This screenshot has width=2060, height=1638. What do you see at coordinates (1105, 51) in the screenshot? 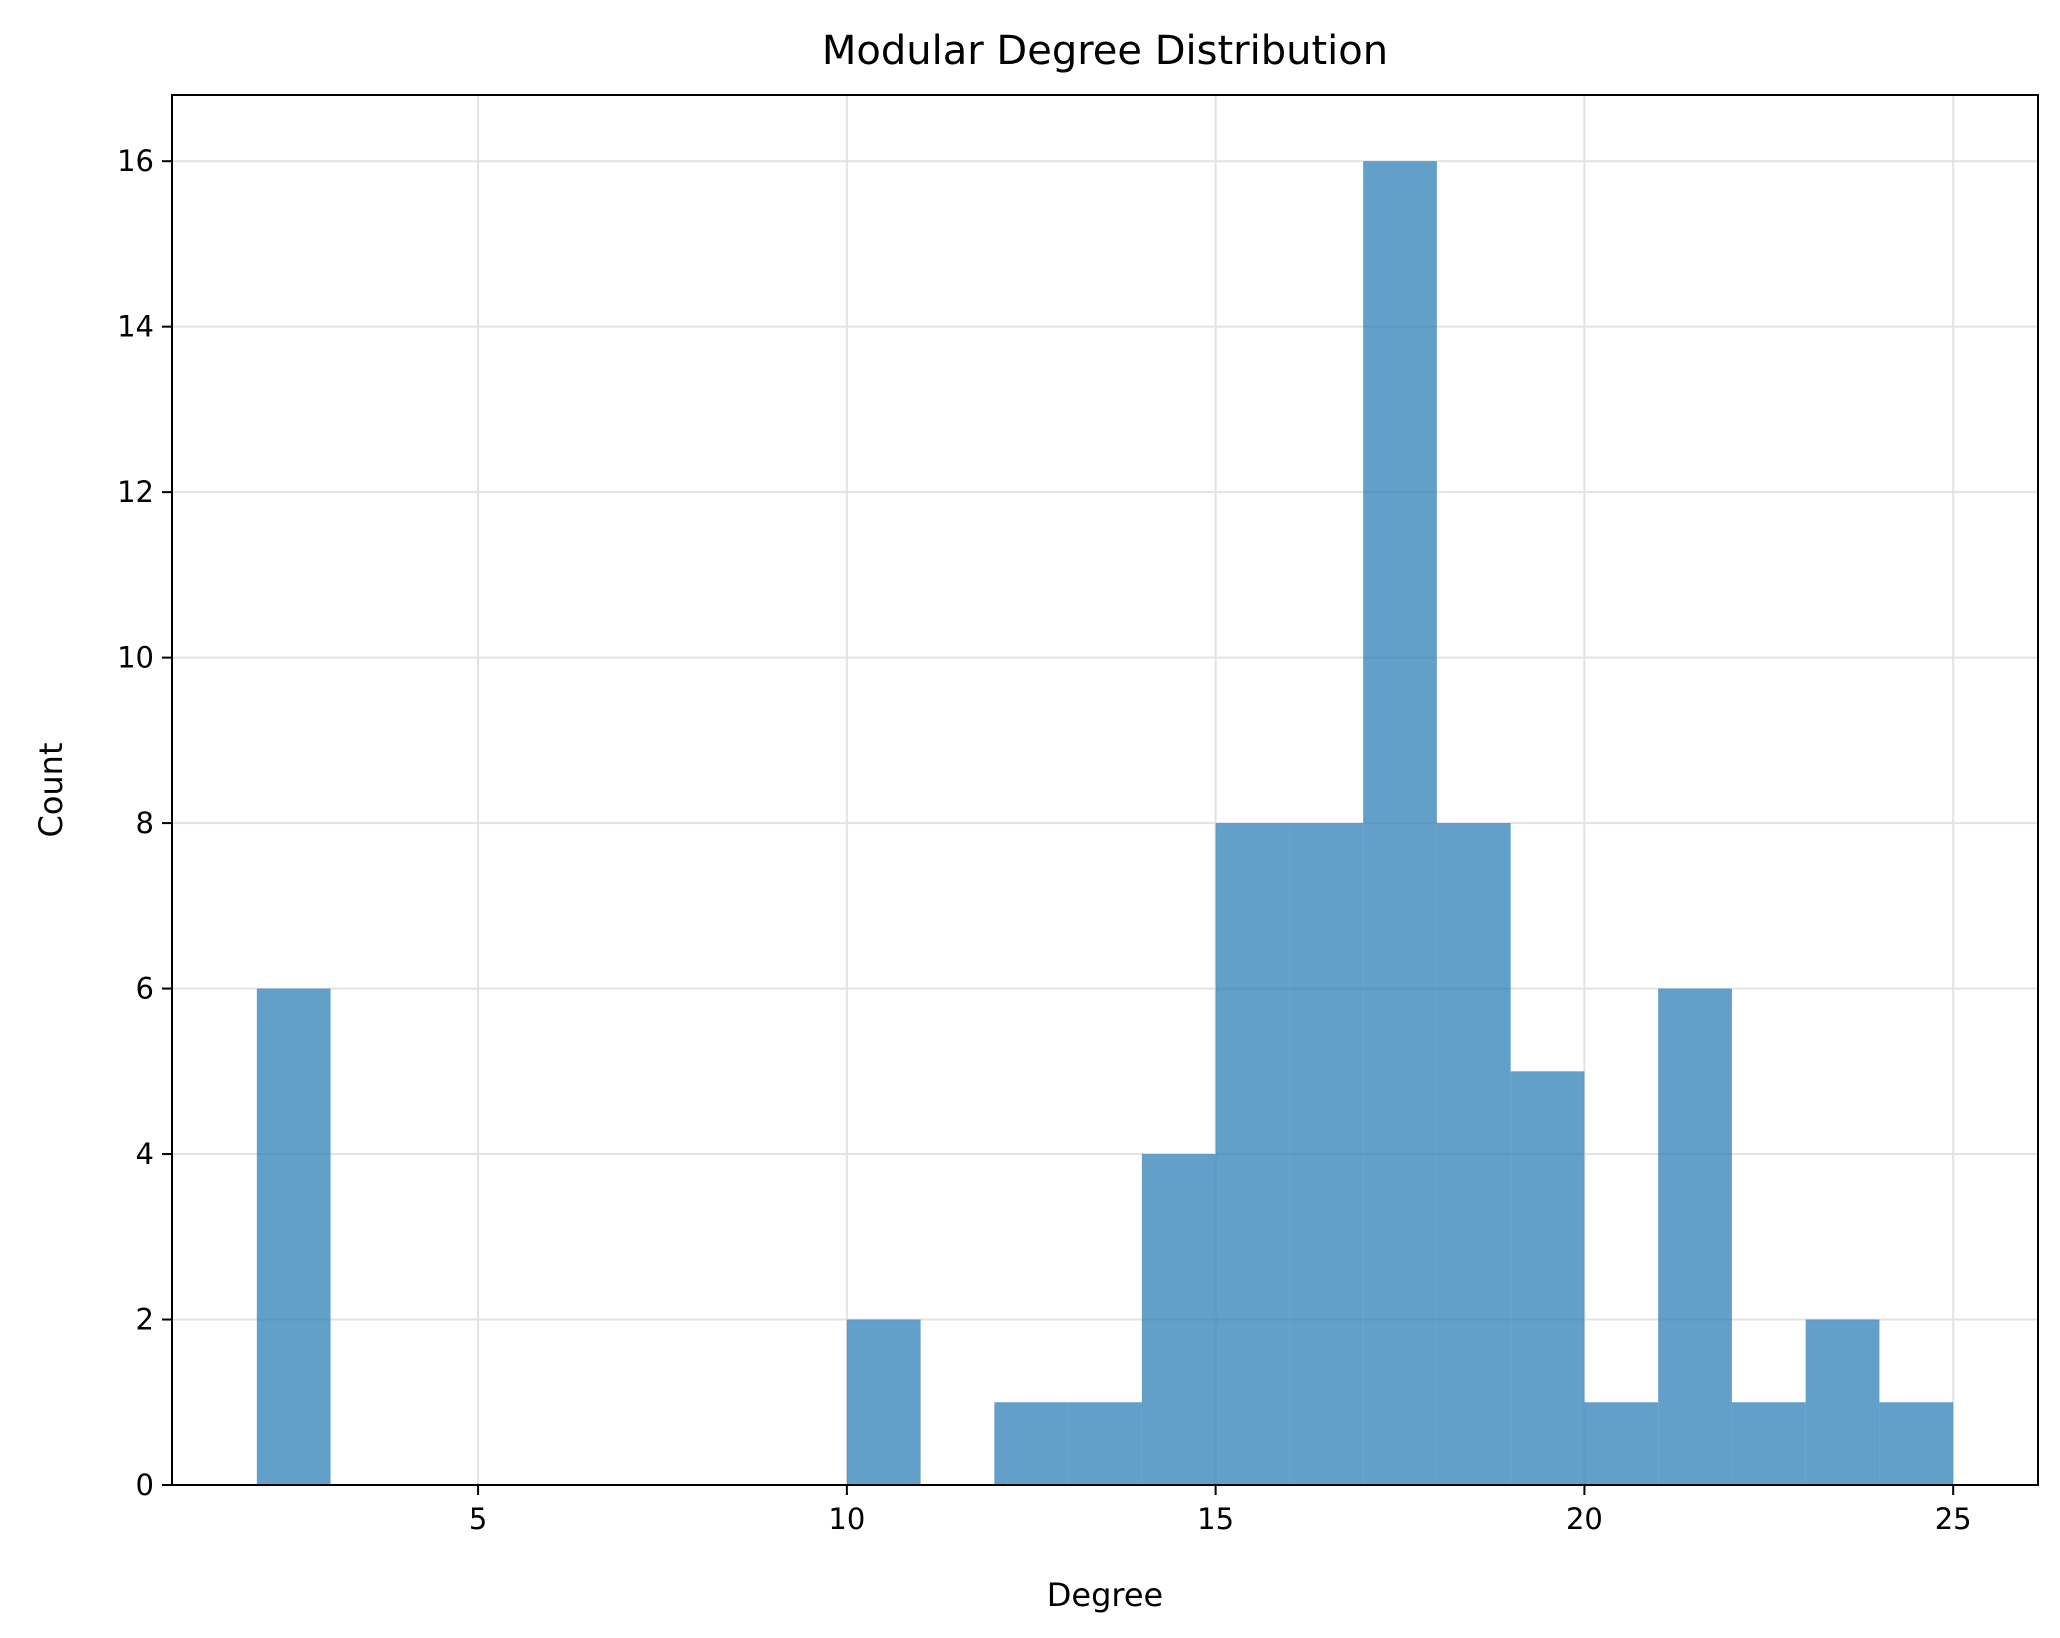
I see `chart-title: Modular Degree Distribution` at bounding box center [1105, 51].